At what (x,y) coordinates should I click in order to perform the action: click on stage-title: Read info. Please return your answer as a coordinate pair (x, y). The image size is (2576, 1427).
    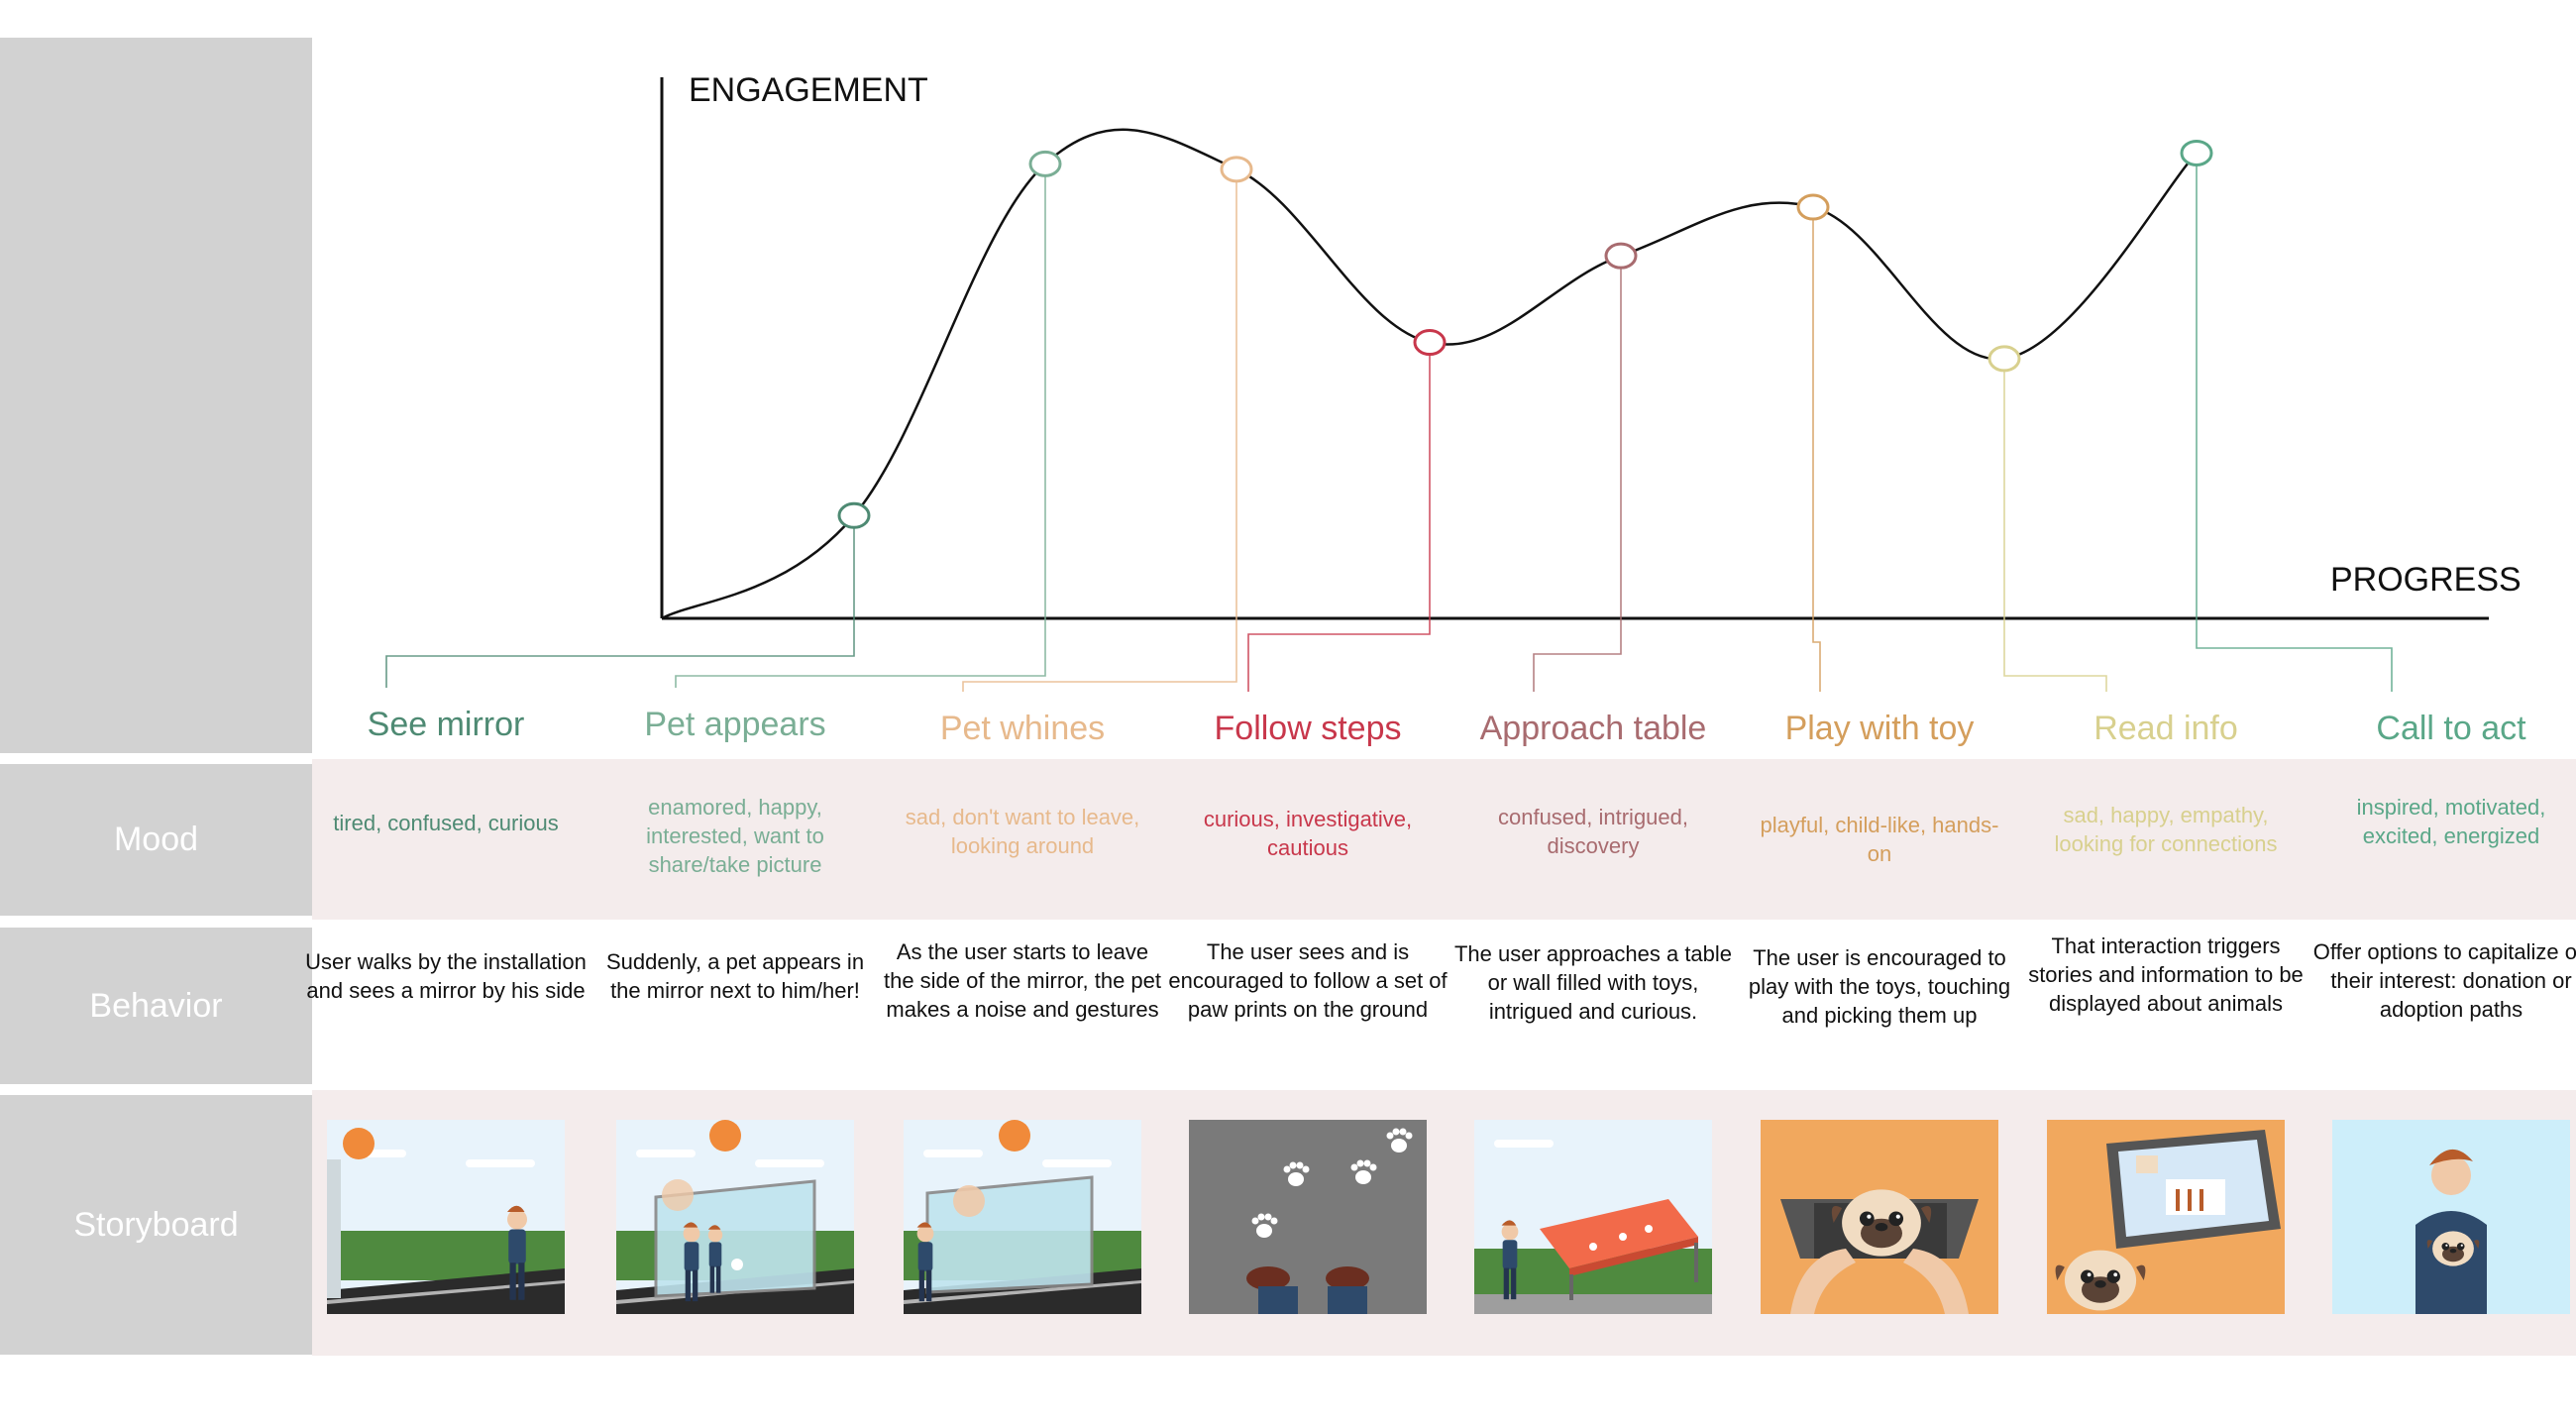
    Looking at the image, I should click on (2165, 728).